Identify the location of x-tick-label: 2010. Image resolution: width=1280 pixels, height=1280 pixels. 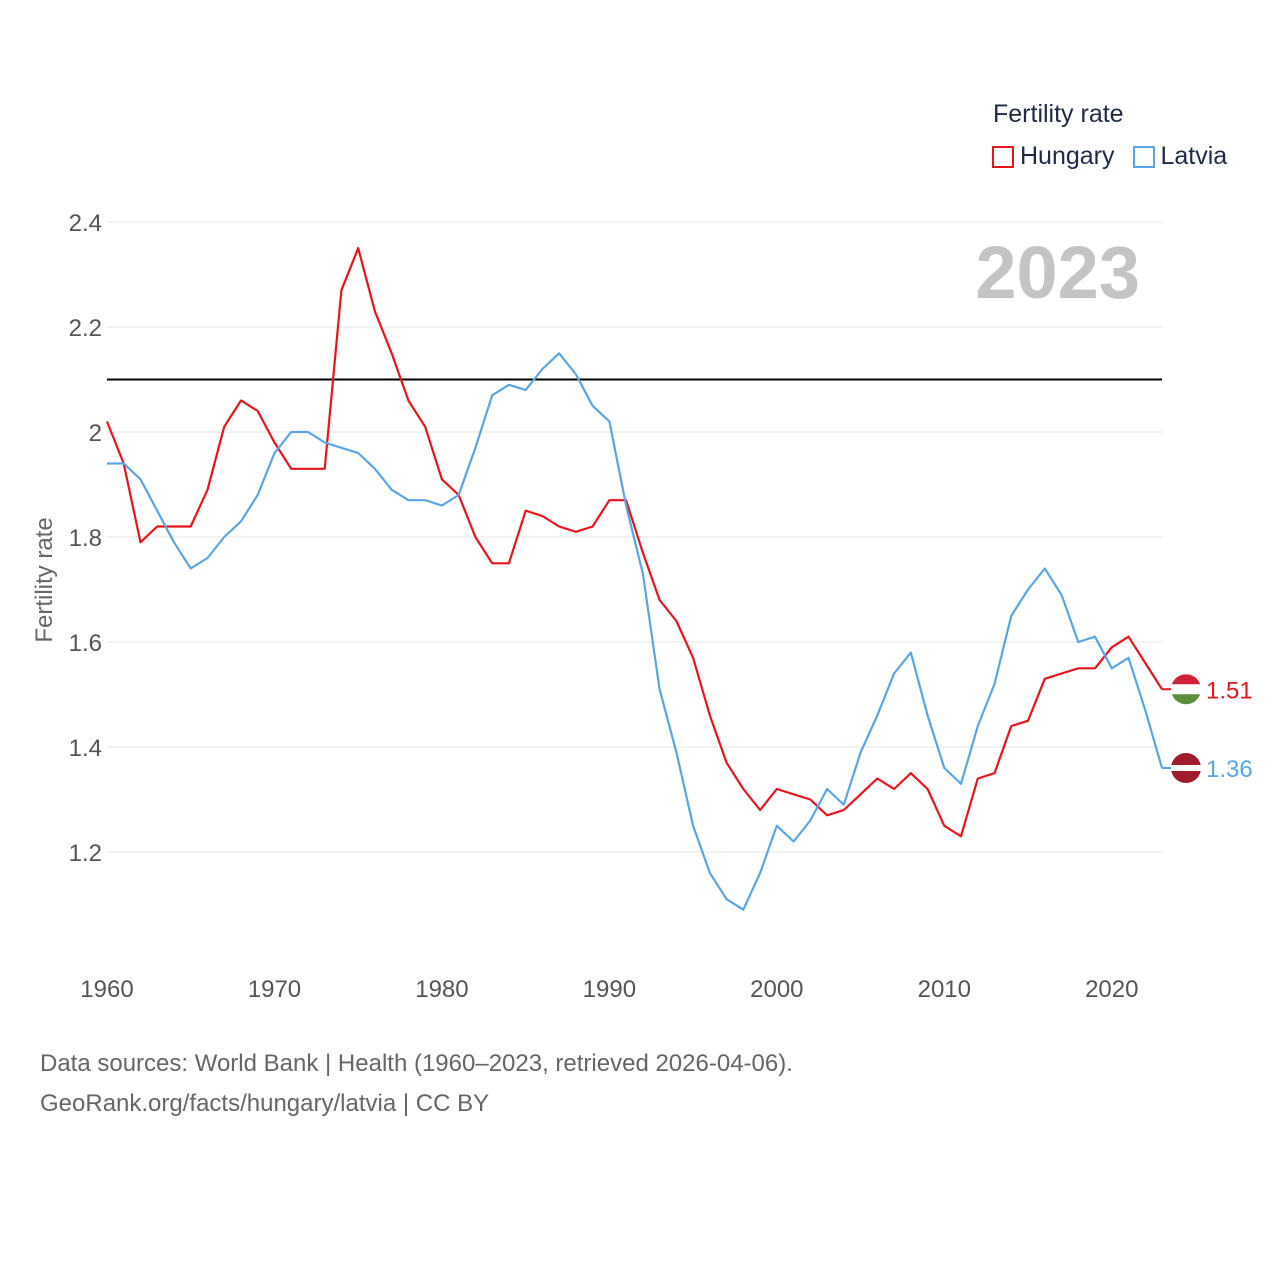
(944, 989).